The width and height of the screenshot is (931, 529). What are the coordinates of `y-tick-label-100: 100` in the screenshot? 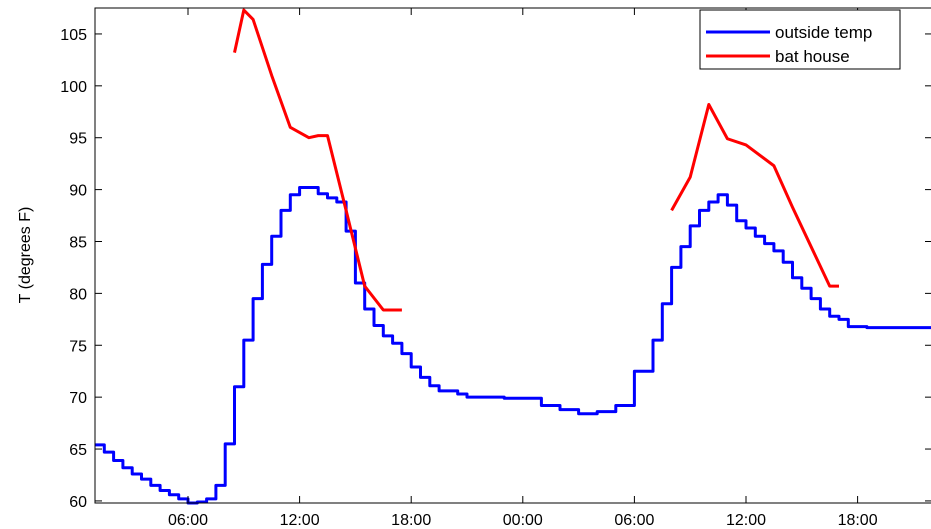 It's located at (73, 87).